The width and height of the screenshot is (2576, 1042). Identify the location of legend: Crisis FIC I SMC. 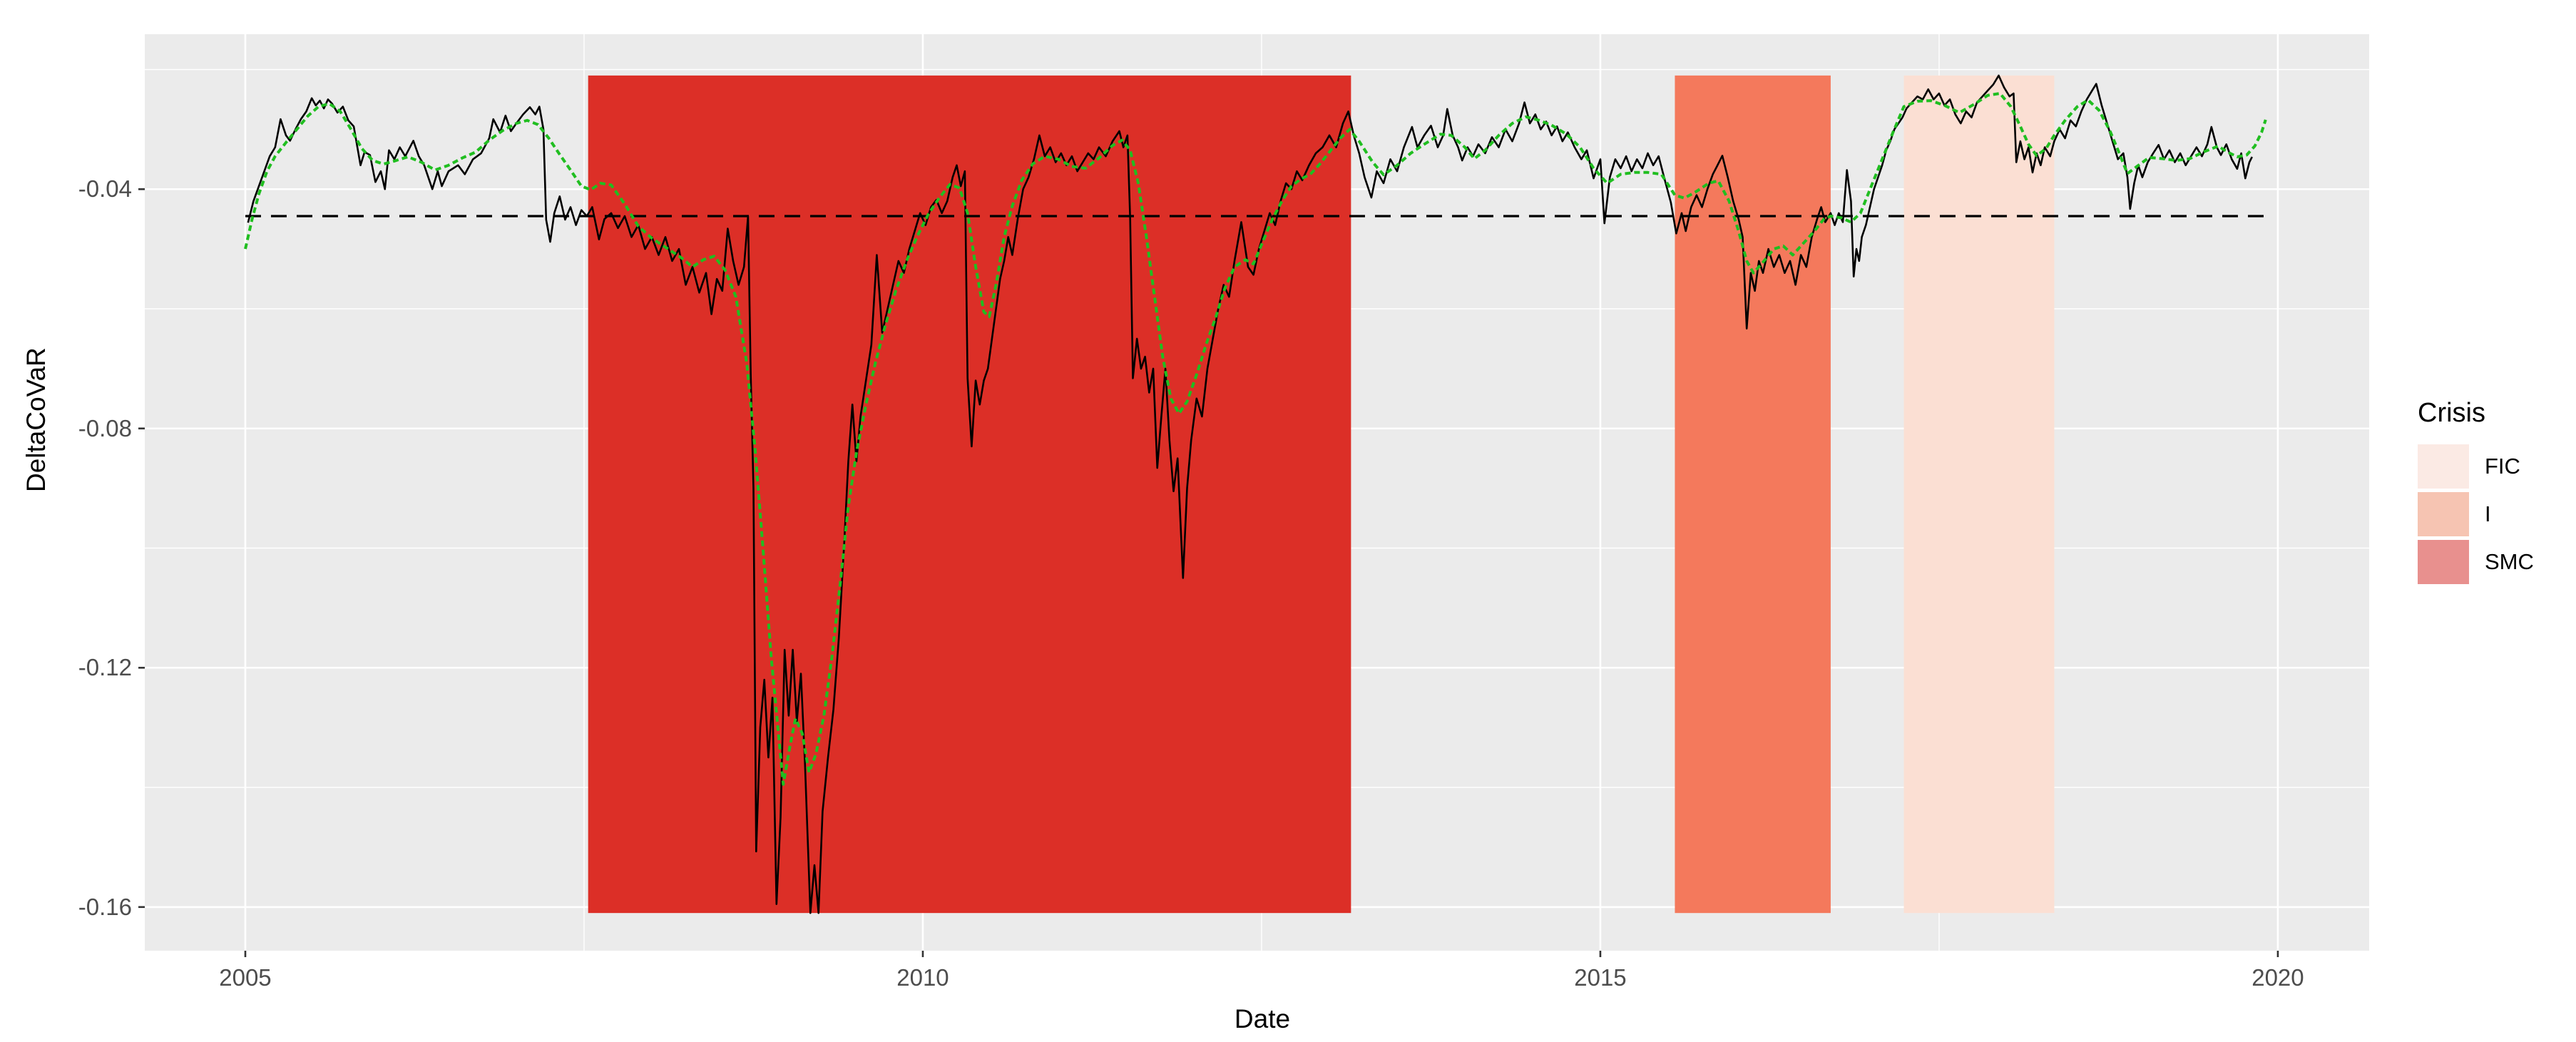
(2497, 493).